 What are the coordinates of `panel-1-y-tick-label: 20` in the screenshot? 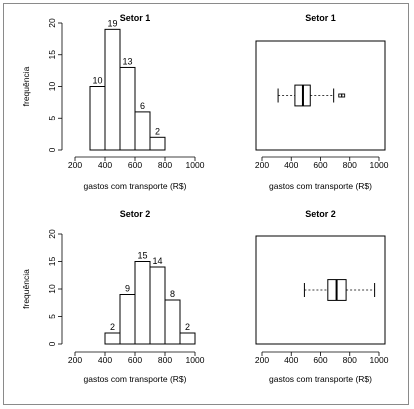 It's located at (52, 23).